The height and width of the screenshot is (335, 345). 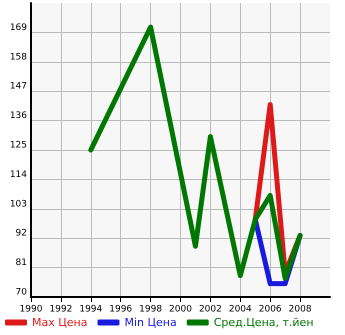 What do you see at coordinates (22, 293) in the screenshot?
I see `y-tick-label: 70` at bounding box center [22, 293].